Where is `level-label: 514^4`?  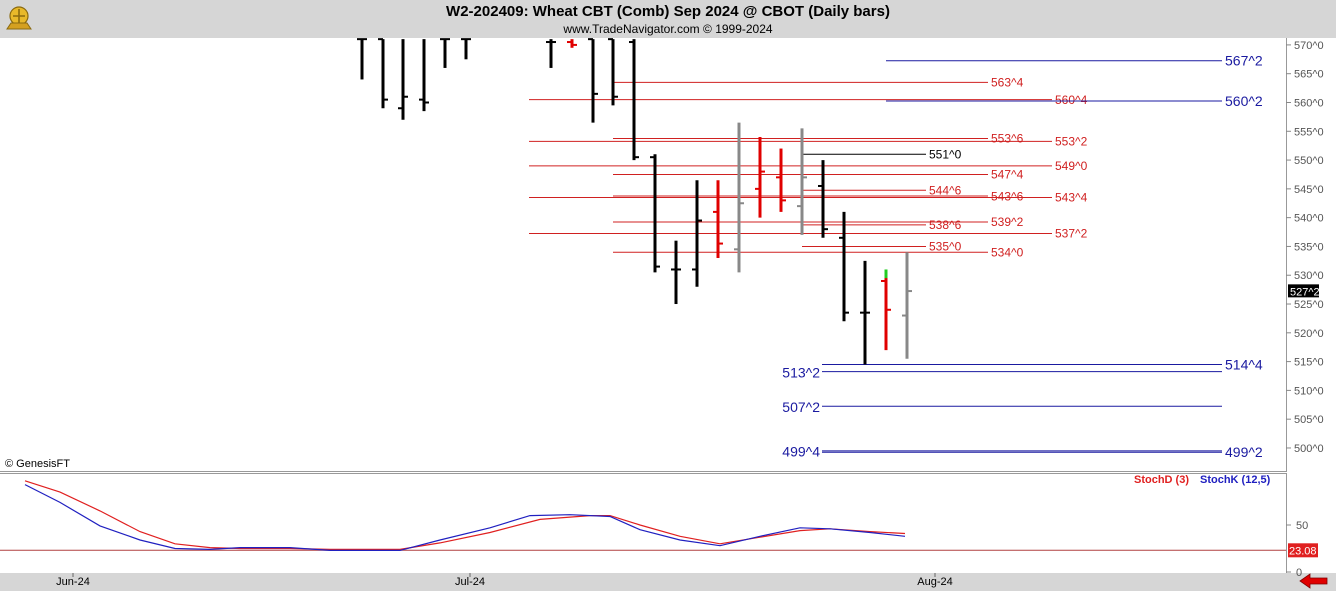
level-label: 514^4 is located at coordinates (1244, 364).